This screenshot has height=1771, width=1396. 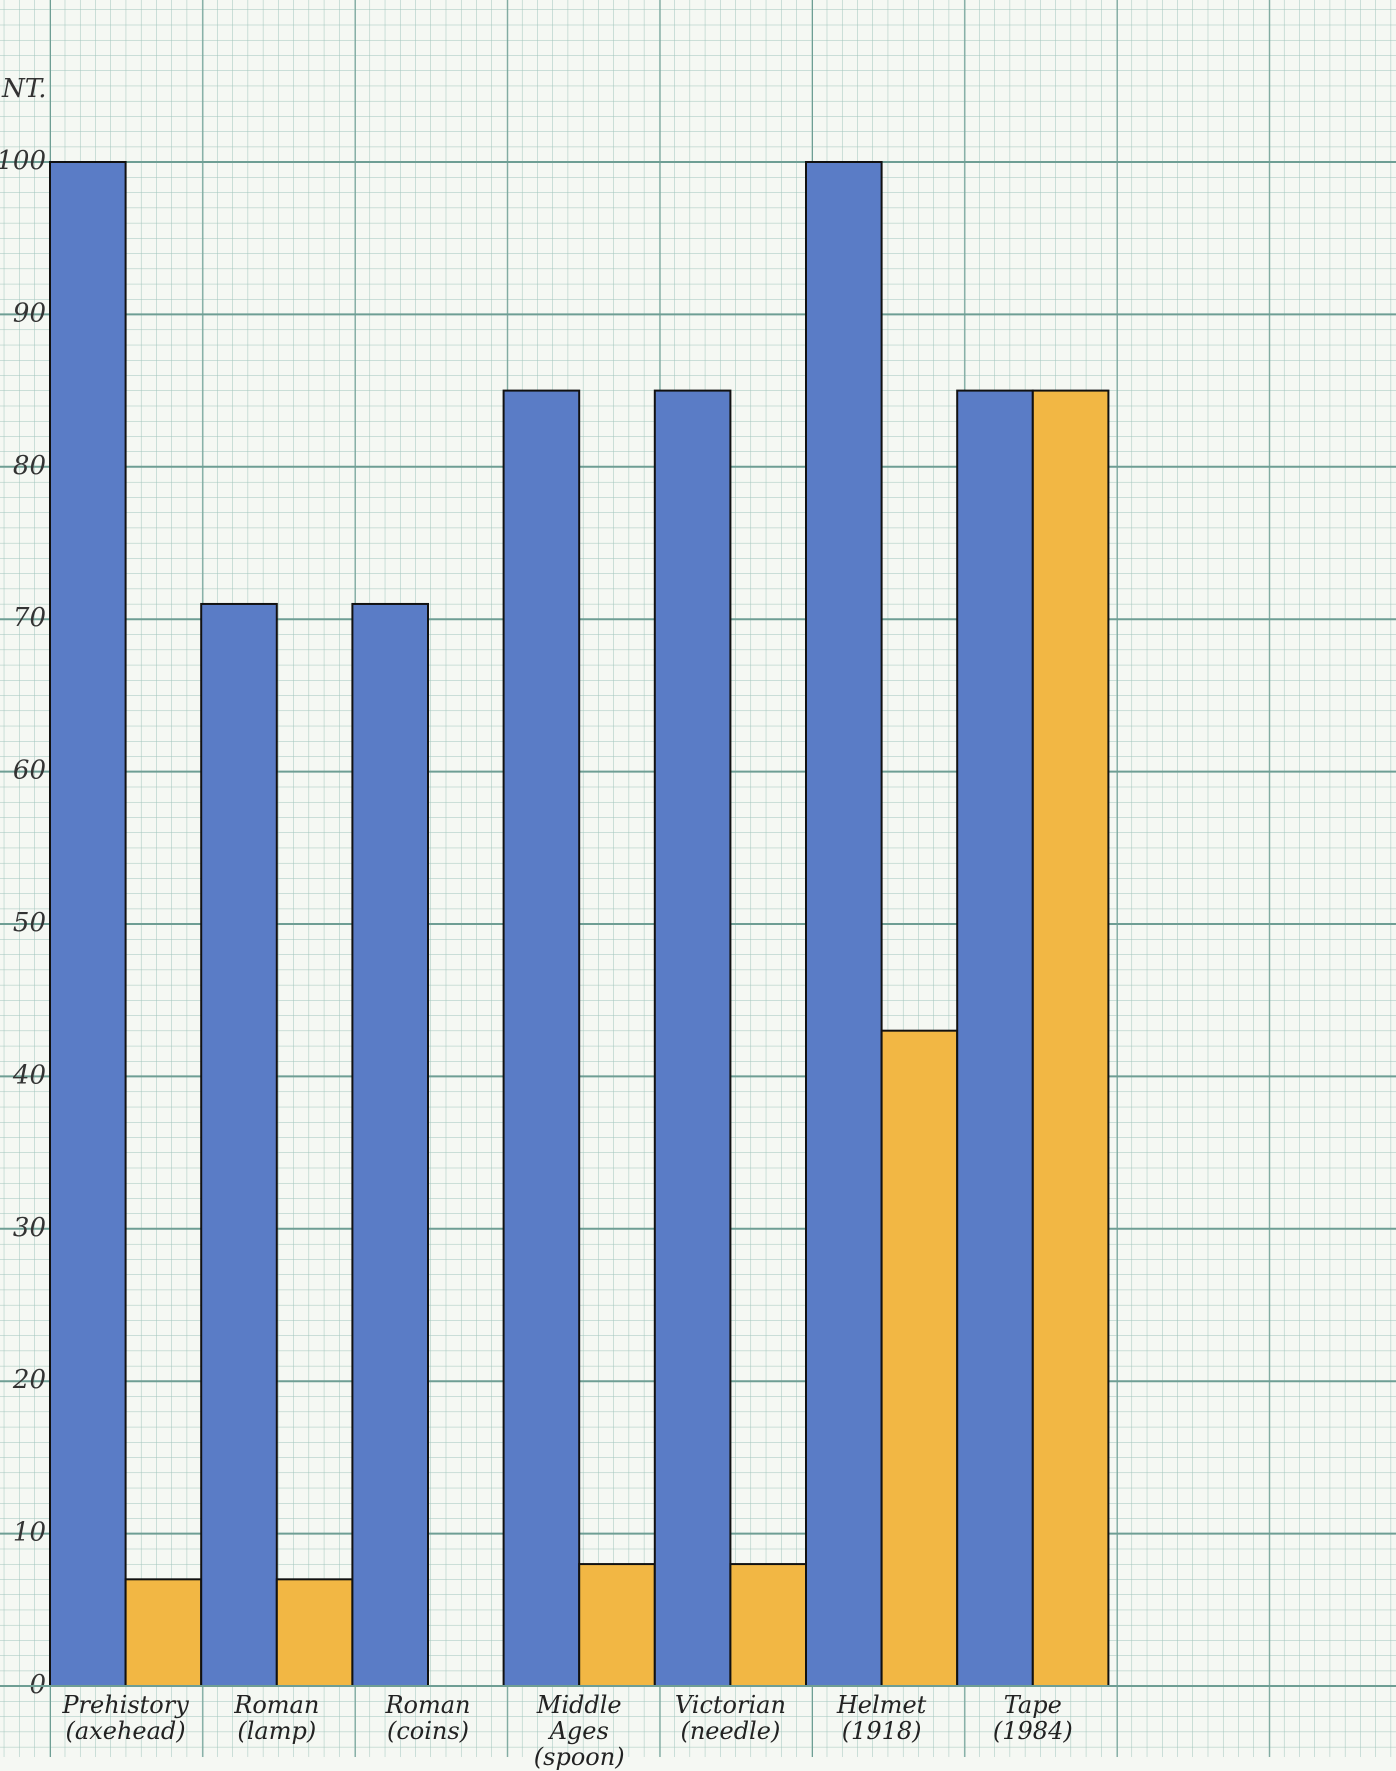 I want to click on y-tick-label: 100, so click(x=23, y=161).